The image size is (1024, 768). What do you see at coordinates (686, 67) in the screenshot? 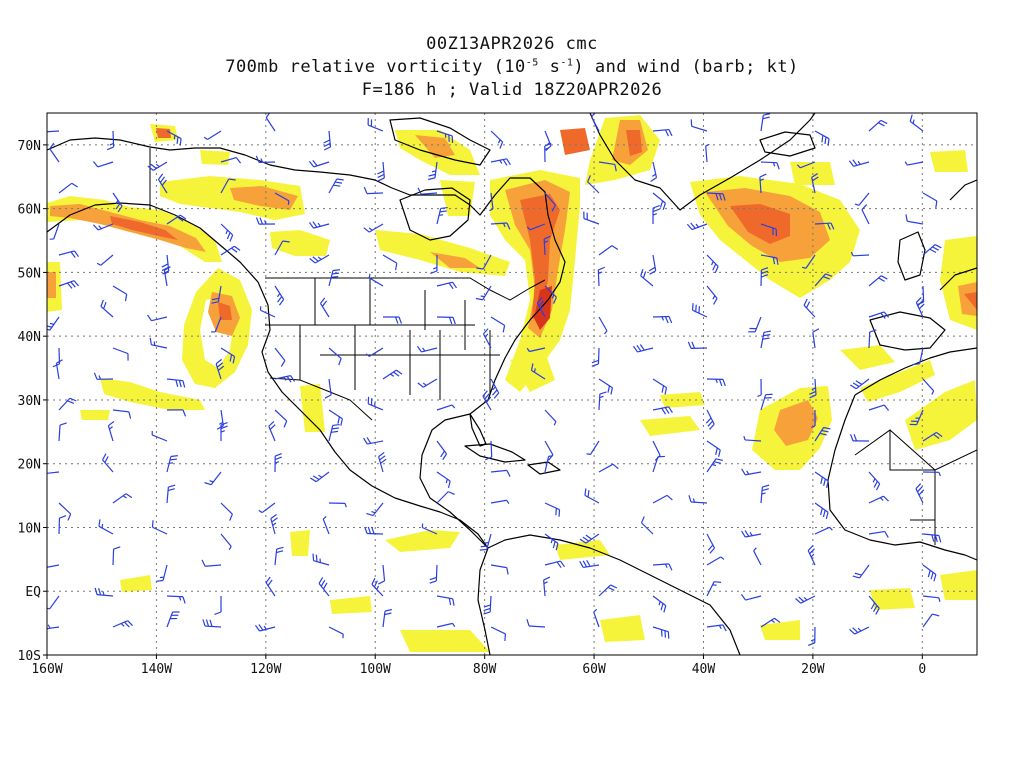
I see `title-part: ) and wind (barb; kt)` at bounding box center [686, 67].